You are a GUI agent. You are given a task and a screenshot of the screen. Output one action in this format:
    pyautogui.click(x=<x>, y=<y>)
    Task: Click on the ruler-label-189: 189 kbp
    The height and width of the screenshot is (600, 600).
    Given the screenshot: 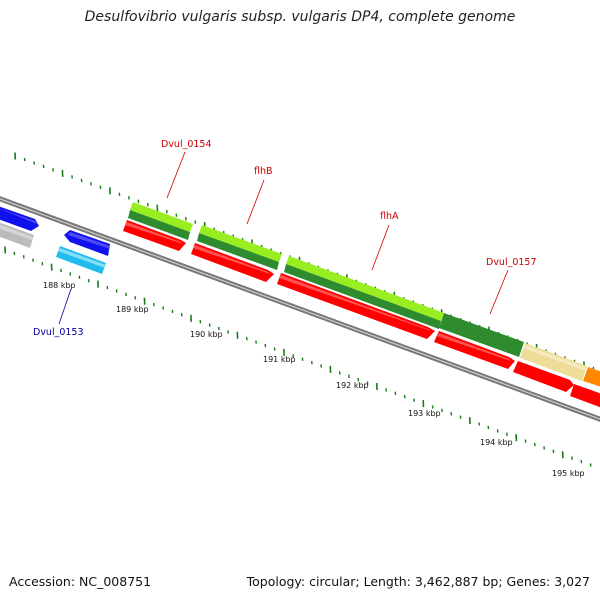 What is the action you would take?
    pyautogui.click(x=132, y=309)
    